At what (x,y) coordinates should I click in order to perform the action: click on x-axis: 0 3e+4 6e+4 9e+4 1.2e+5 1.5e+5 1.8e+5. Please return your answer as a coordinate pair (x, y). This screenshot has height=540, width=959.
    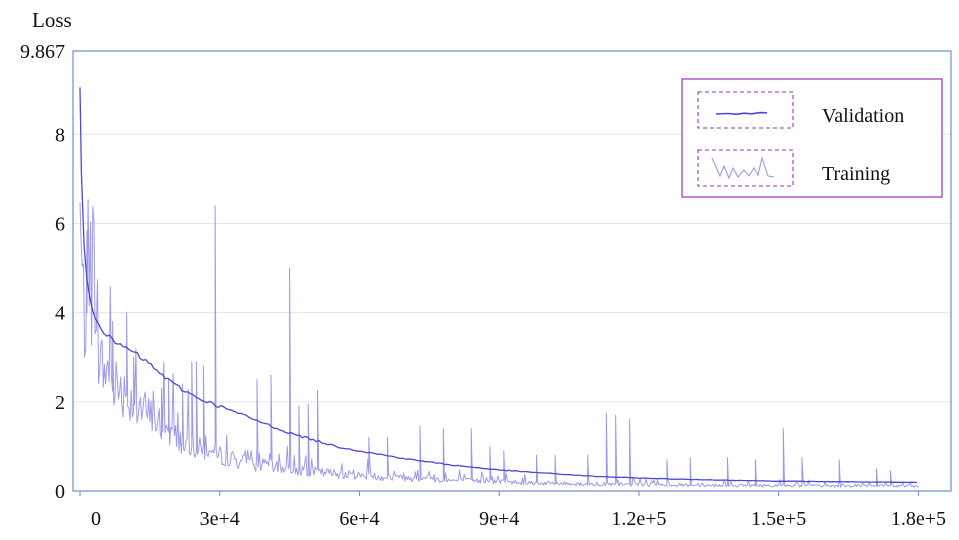
    Looking at the image, I should click on (512, 510).